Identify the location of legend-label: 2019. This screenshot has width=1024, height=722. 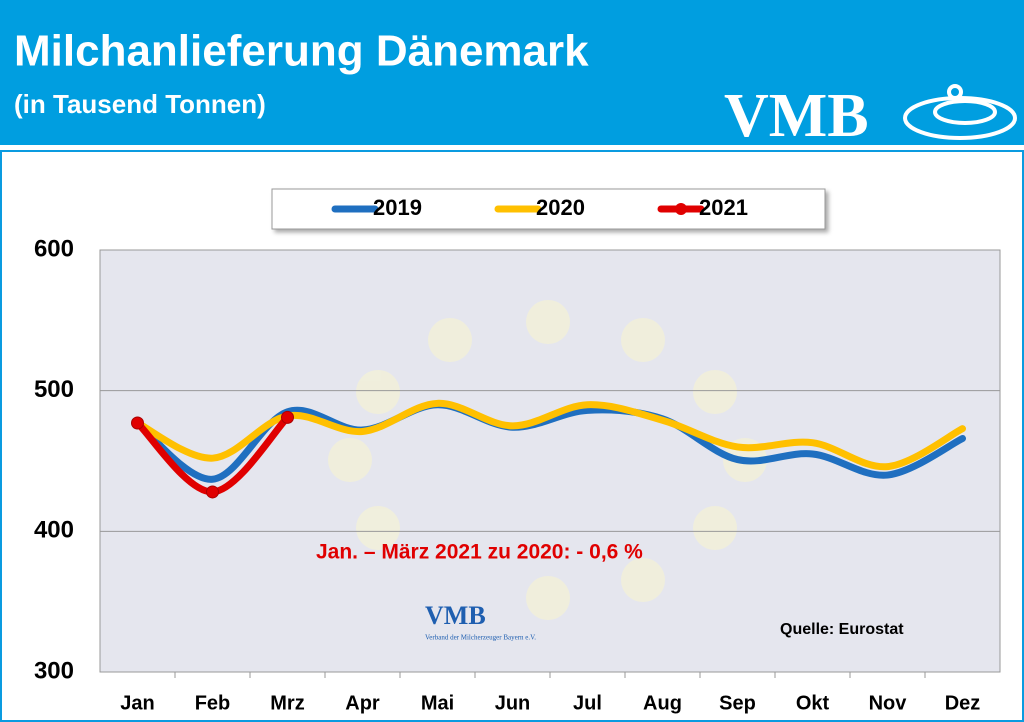
(397, 207).